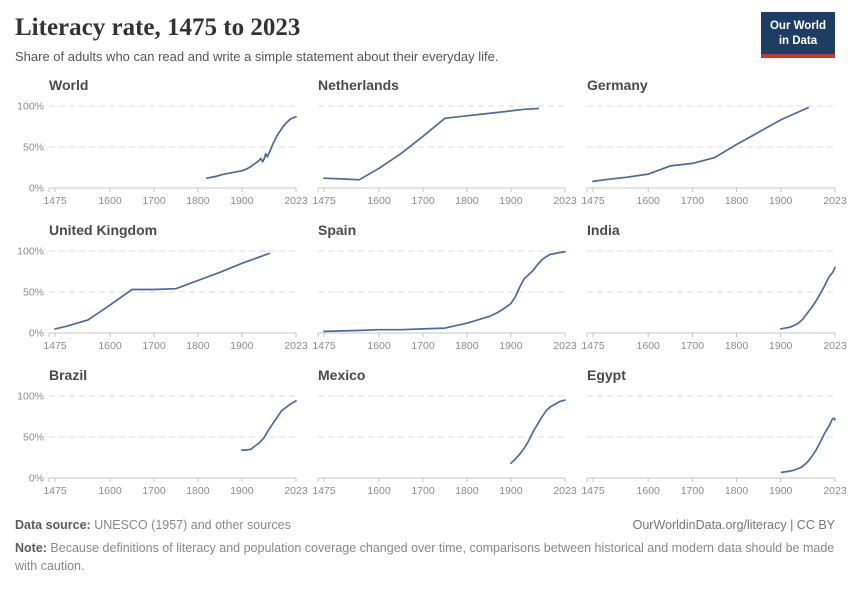 This screenshot has height=600, width=850. Describe the element at coordinates (337, 229) in the screenshot. I see `facet-title: Spain` at that location.